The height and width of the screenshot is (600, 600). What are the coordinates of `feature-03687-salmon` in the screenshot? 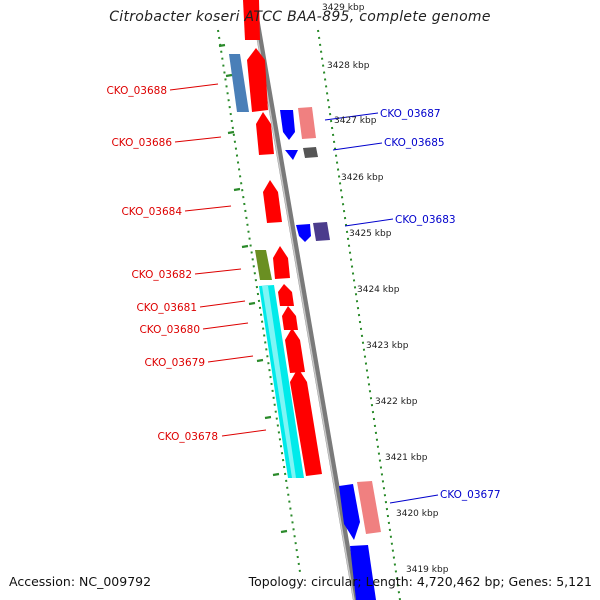 It's located at (307, 123).